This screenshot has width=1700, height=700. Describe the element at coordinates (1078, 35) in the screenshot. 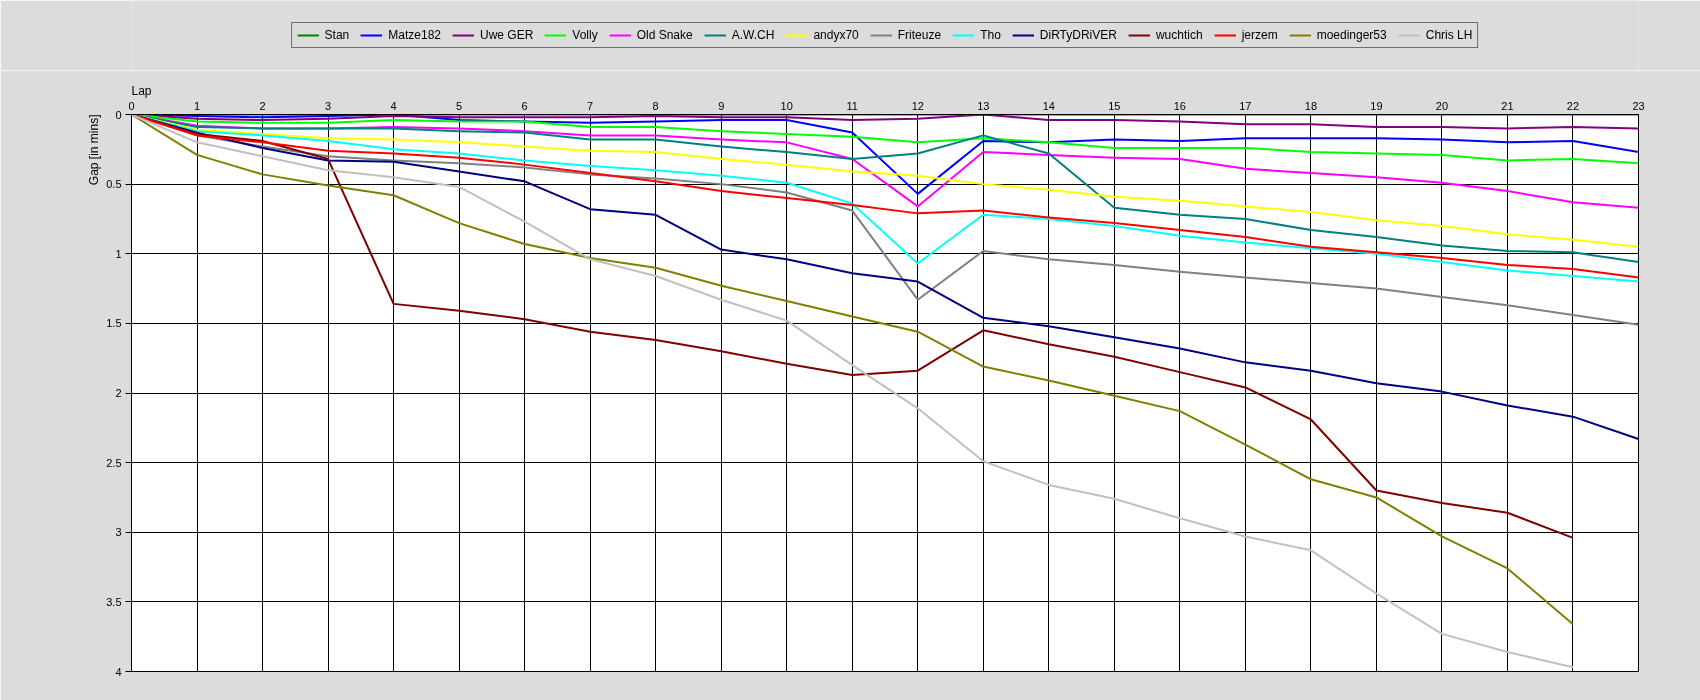

I see `legend-label: DiRTyDRiVER` at that location.